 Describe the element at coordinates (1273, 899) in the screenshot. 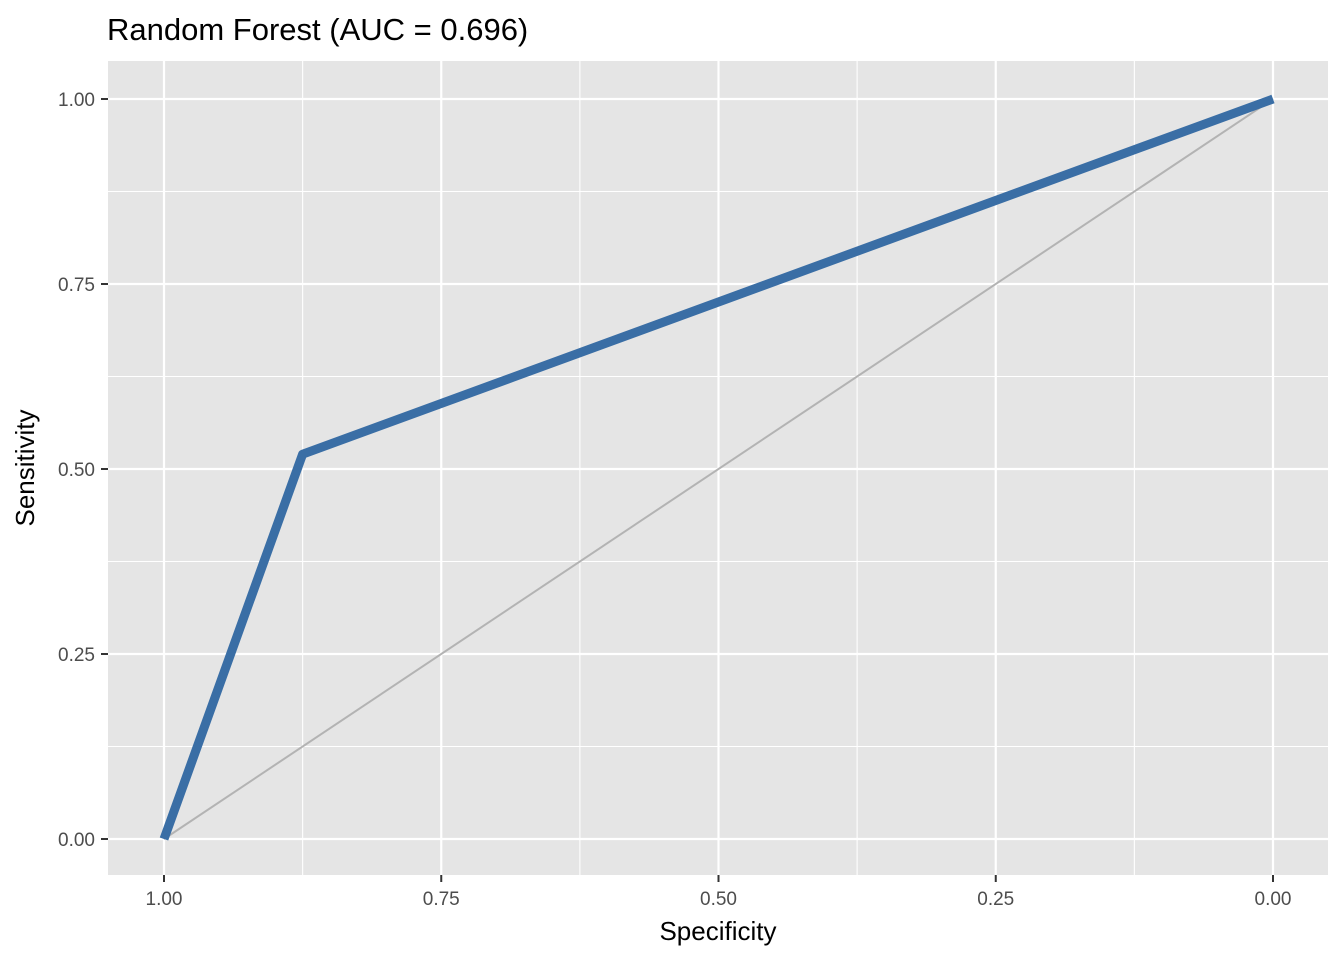

I see `x-tick-label: 0.00` at that location.